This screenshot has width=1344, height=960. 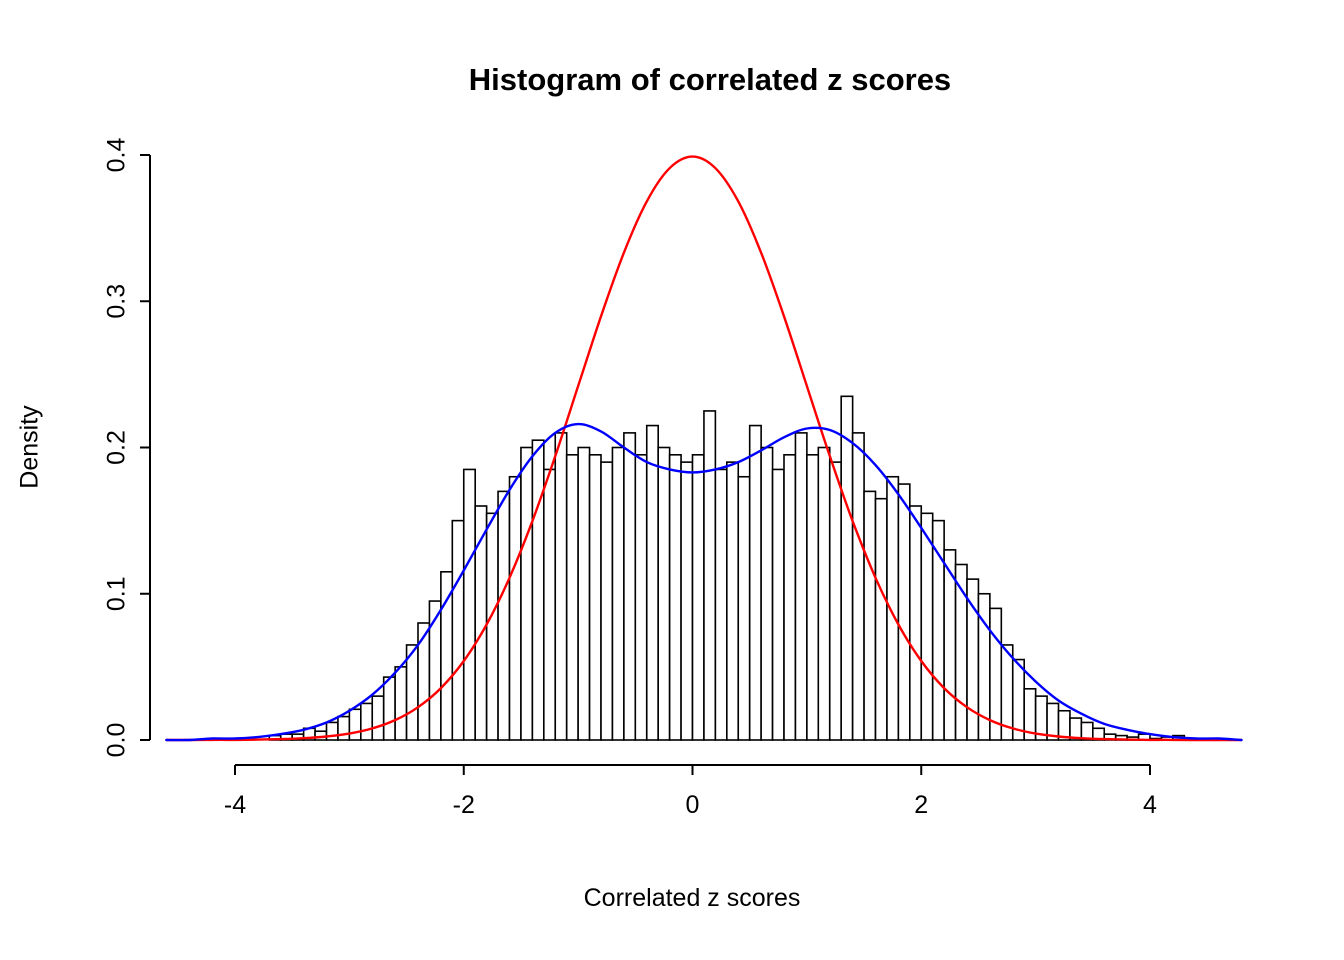 What do you see at coordinates (235, 805) in the screenshot?
I see `x-tick-label: -4` at bounding box center [235, 805].